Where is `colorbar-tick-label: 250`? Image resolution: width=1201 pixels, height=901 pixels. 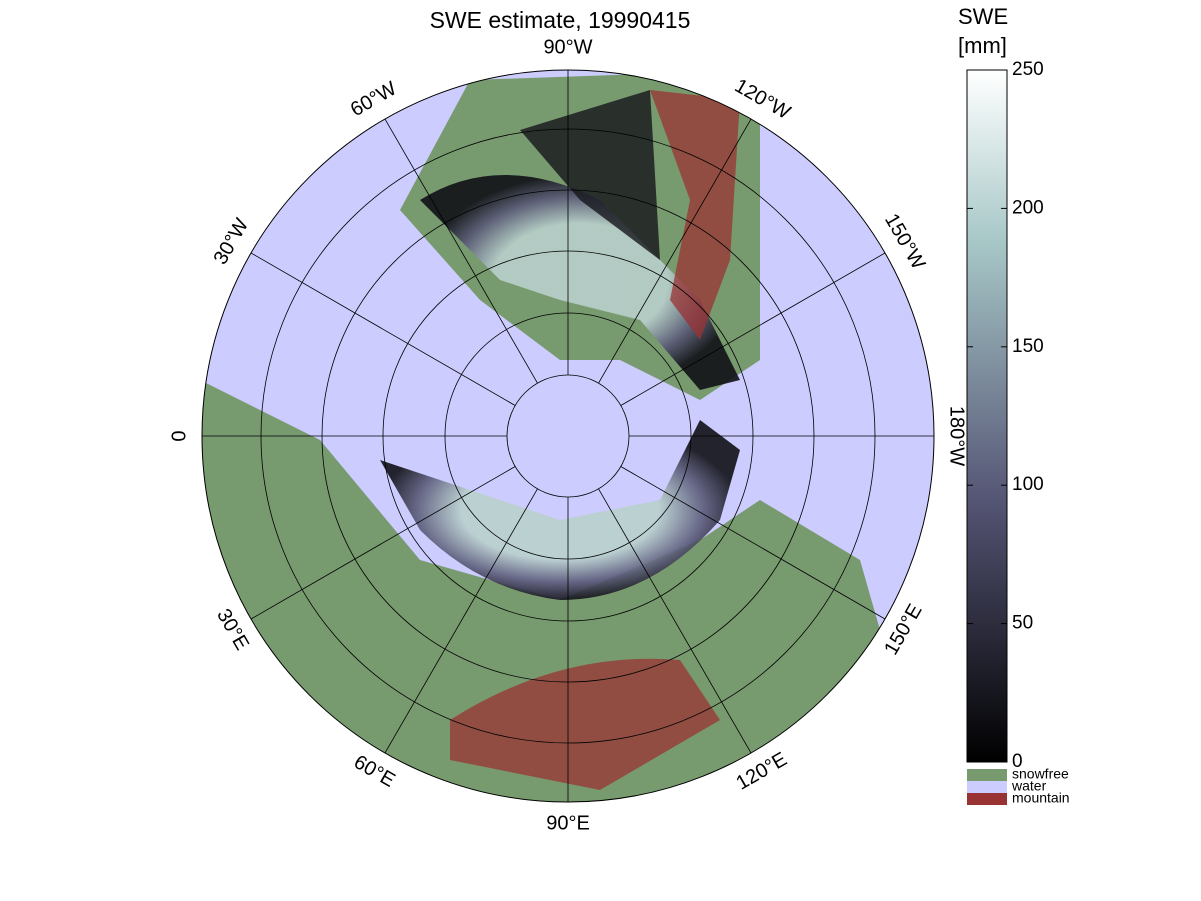 colorbar-tick-label: 250 is located at coordinates (1028, 69).